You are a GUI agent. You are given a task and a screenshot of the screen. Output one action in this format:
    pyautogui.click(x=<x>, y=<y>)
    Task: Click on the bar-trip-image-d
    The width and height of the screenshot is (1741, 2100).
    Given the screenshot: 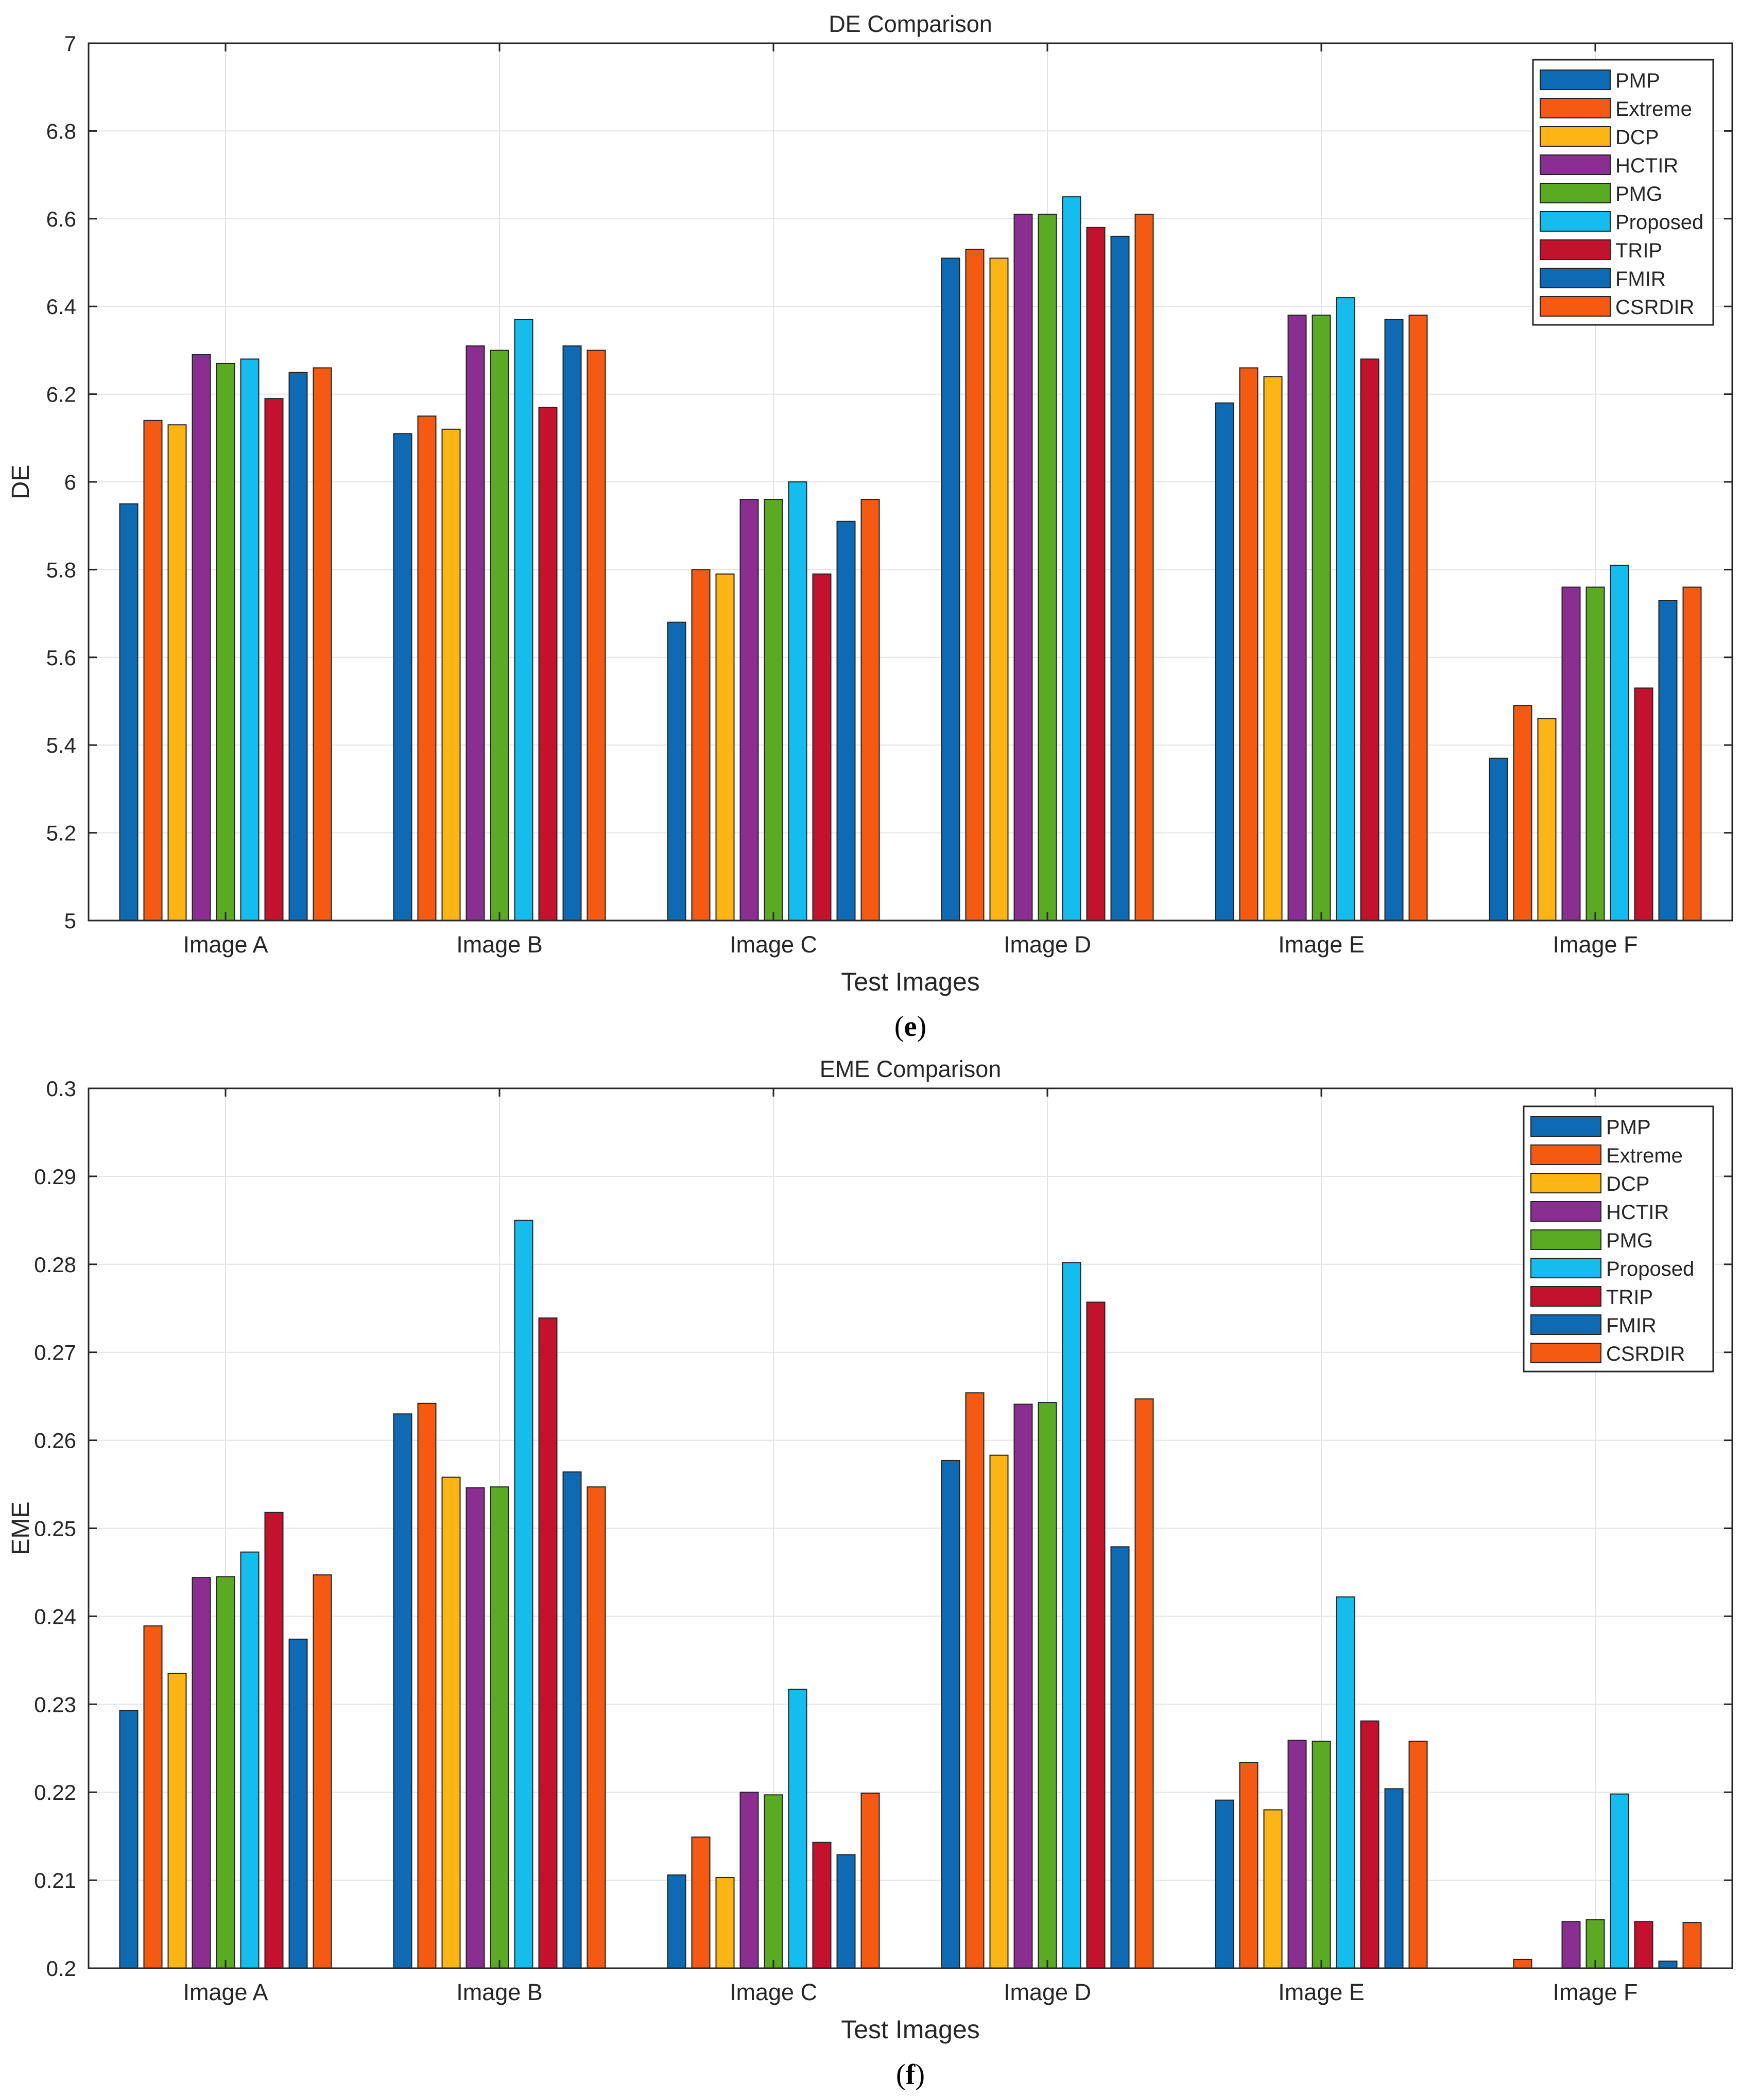 What is the action you would take?
    pyautogui.click(x=1096, y=1635)
    